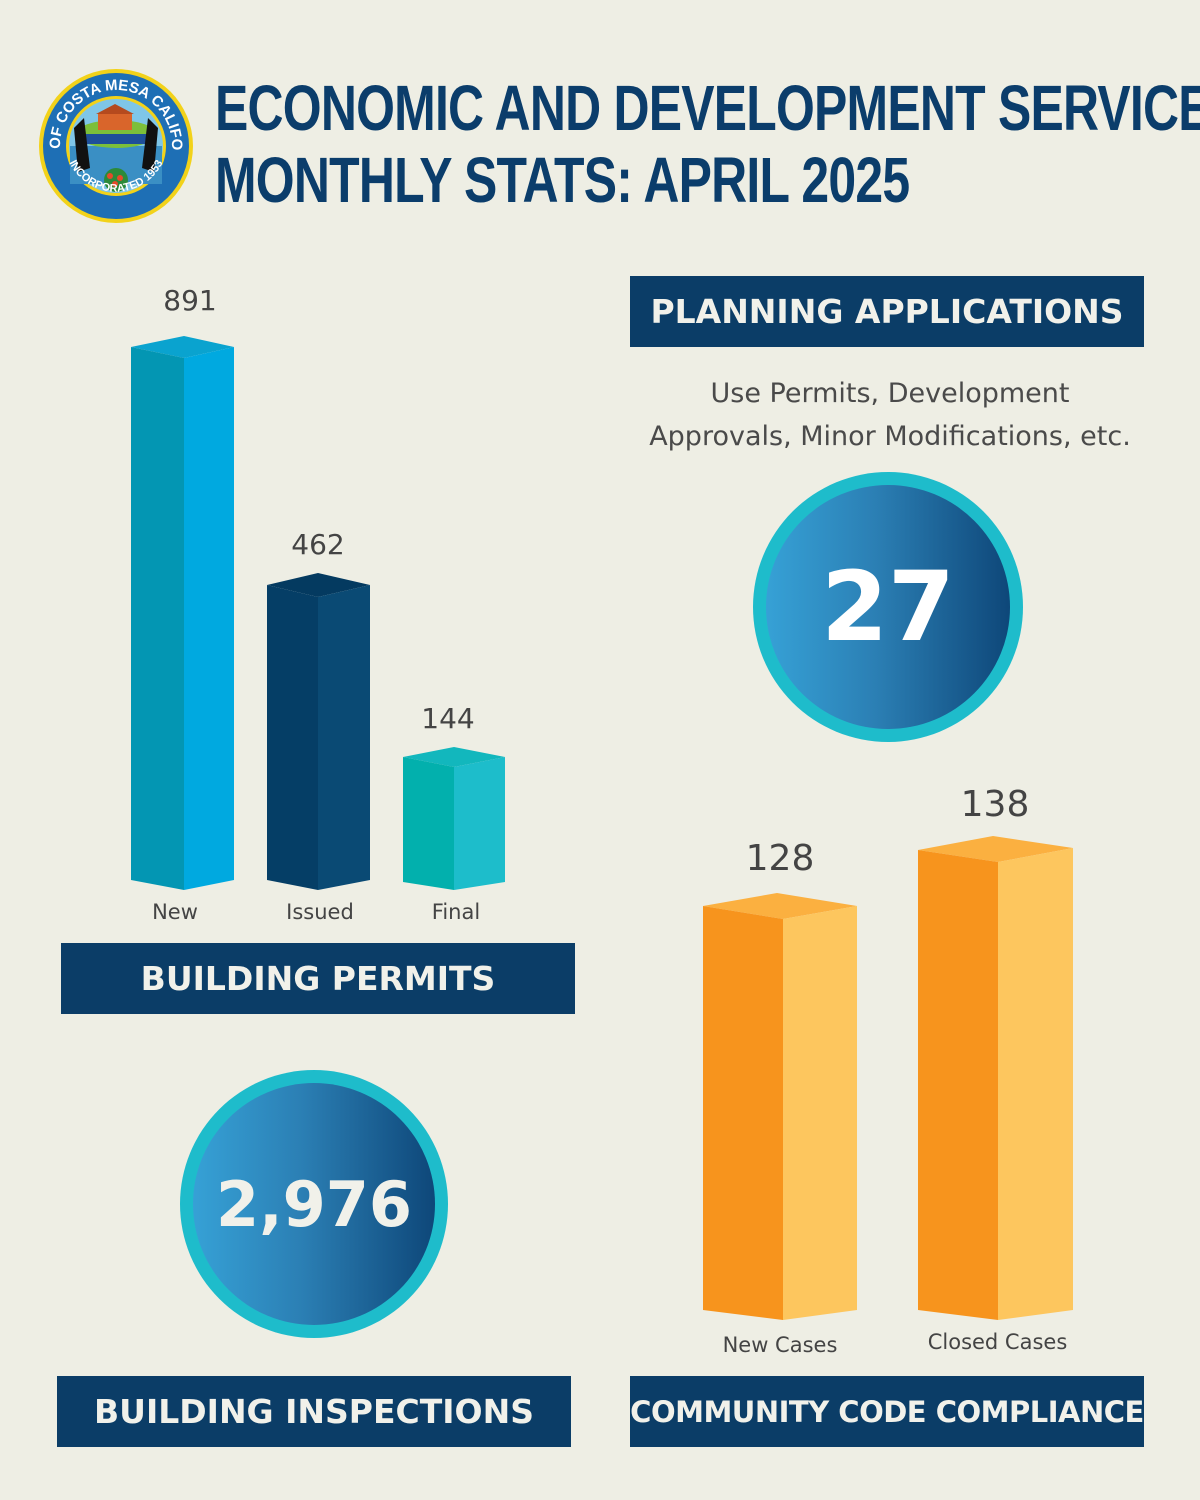 This screenshot has height=1500, width=1200. What do you see at coordinates (182, 613) in the screenshot?
I see `bar-new` at bounding box center [182, 613].